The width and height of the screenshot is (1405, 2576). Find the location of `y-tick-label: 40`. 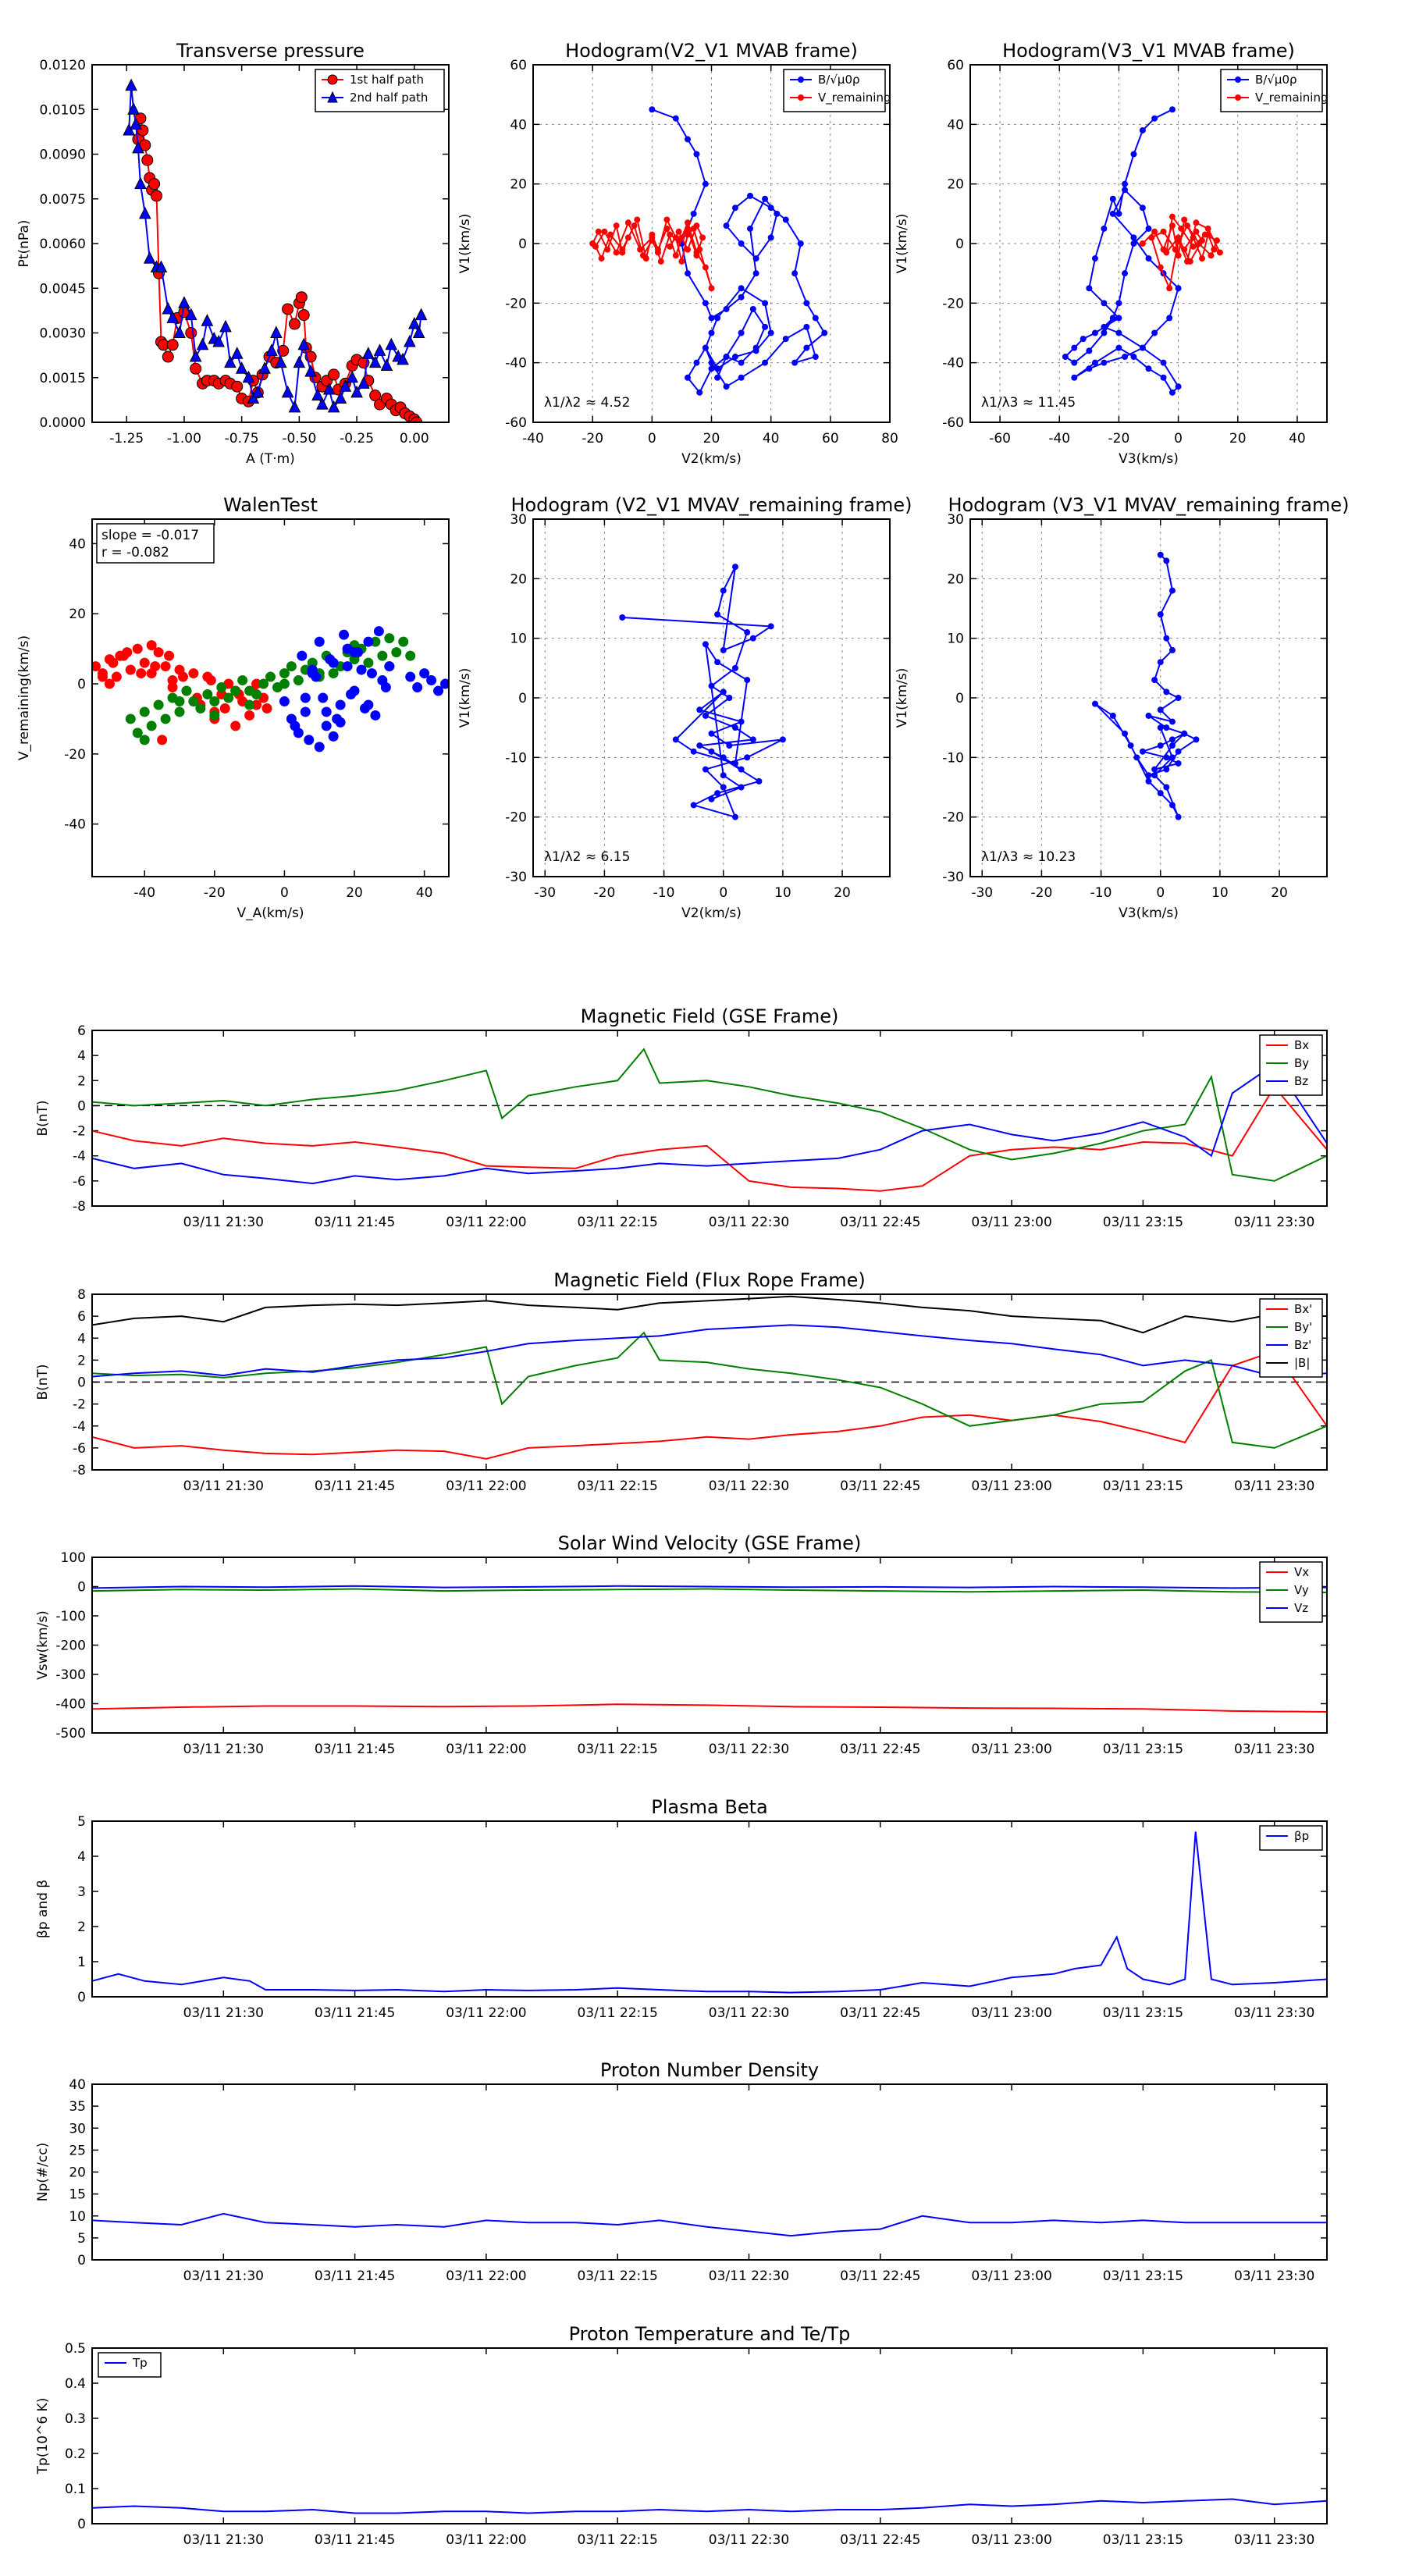

y-tick-label: 40 is located at coordinates (956, 125).